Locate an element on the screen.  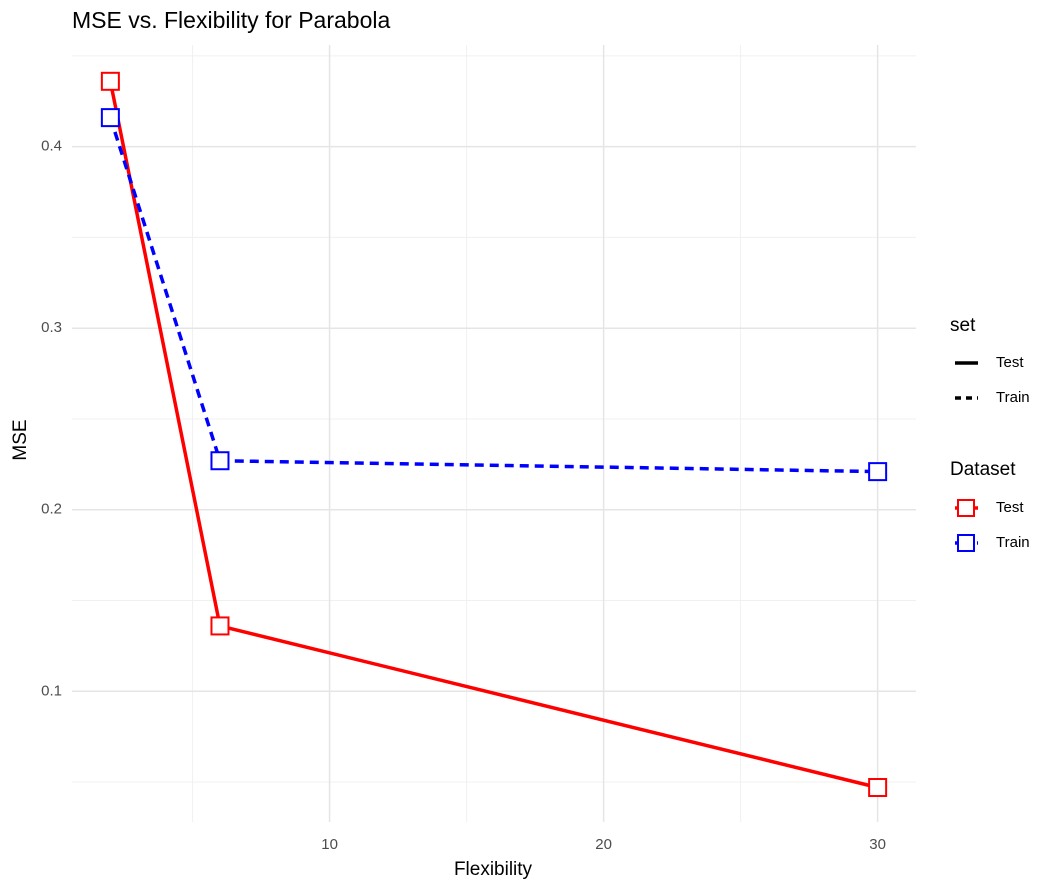
legend-title: set is located at coordinates (963, 325).